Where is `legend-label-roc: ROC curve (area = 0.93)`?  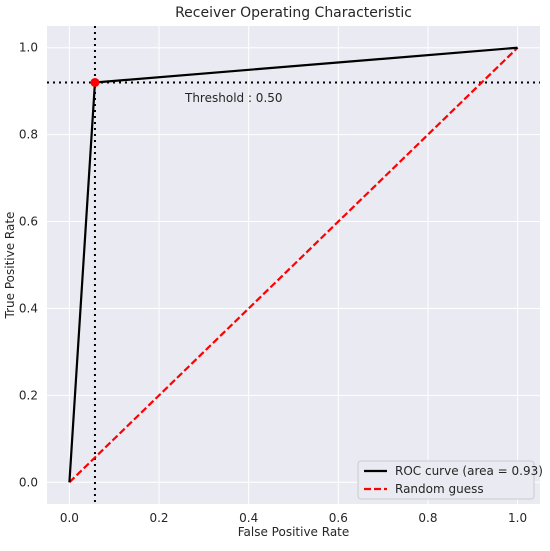 legend-label-roc: ROC curve (area = 0.93) is located at coordinates (469, 471).